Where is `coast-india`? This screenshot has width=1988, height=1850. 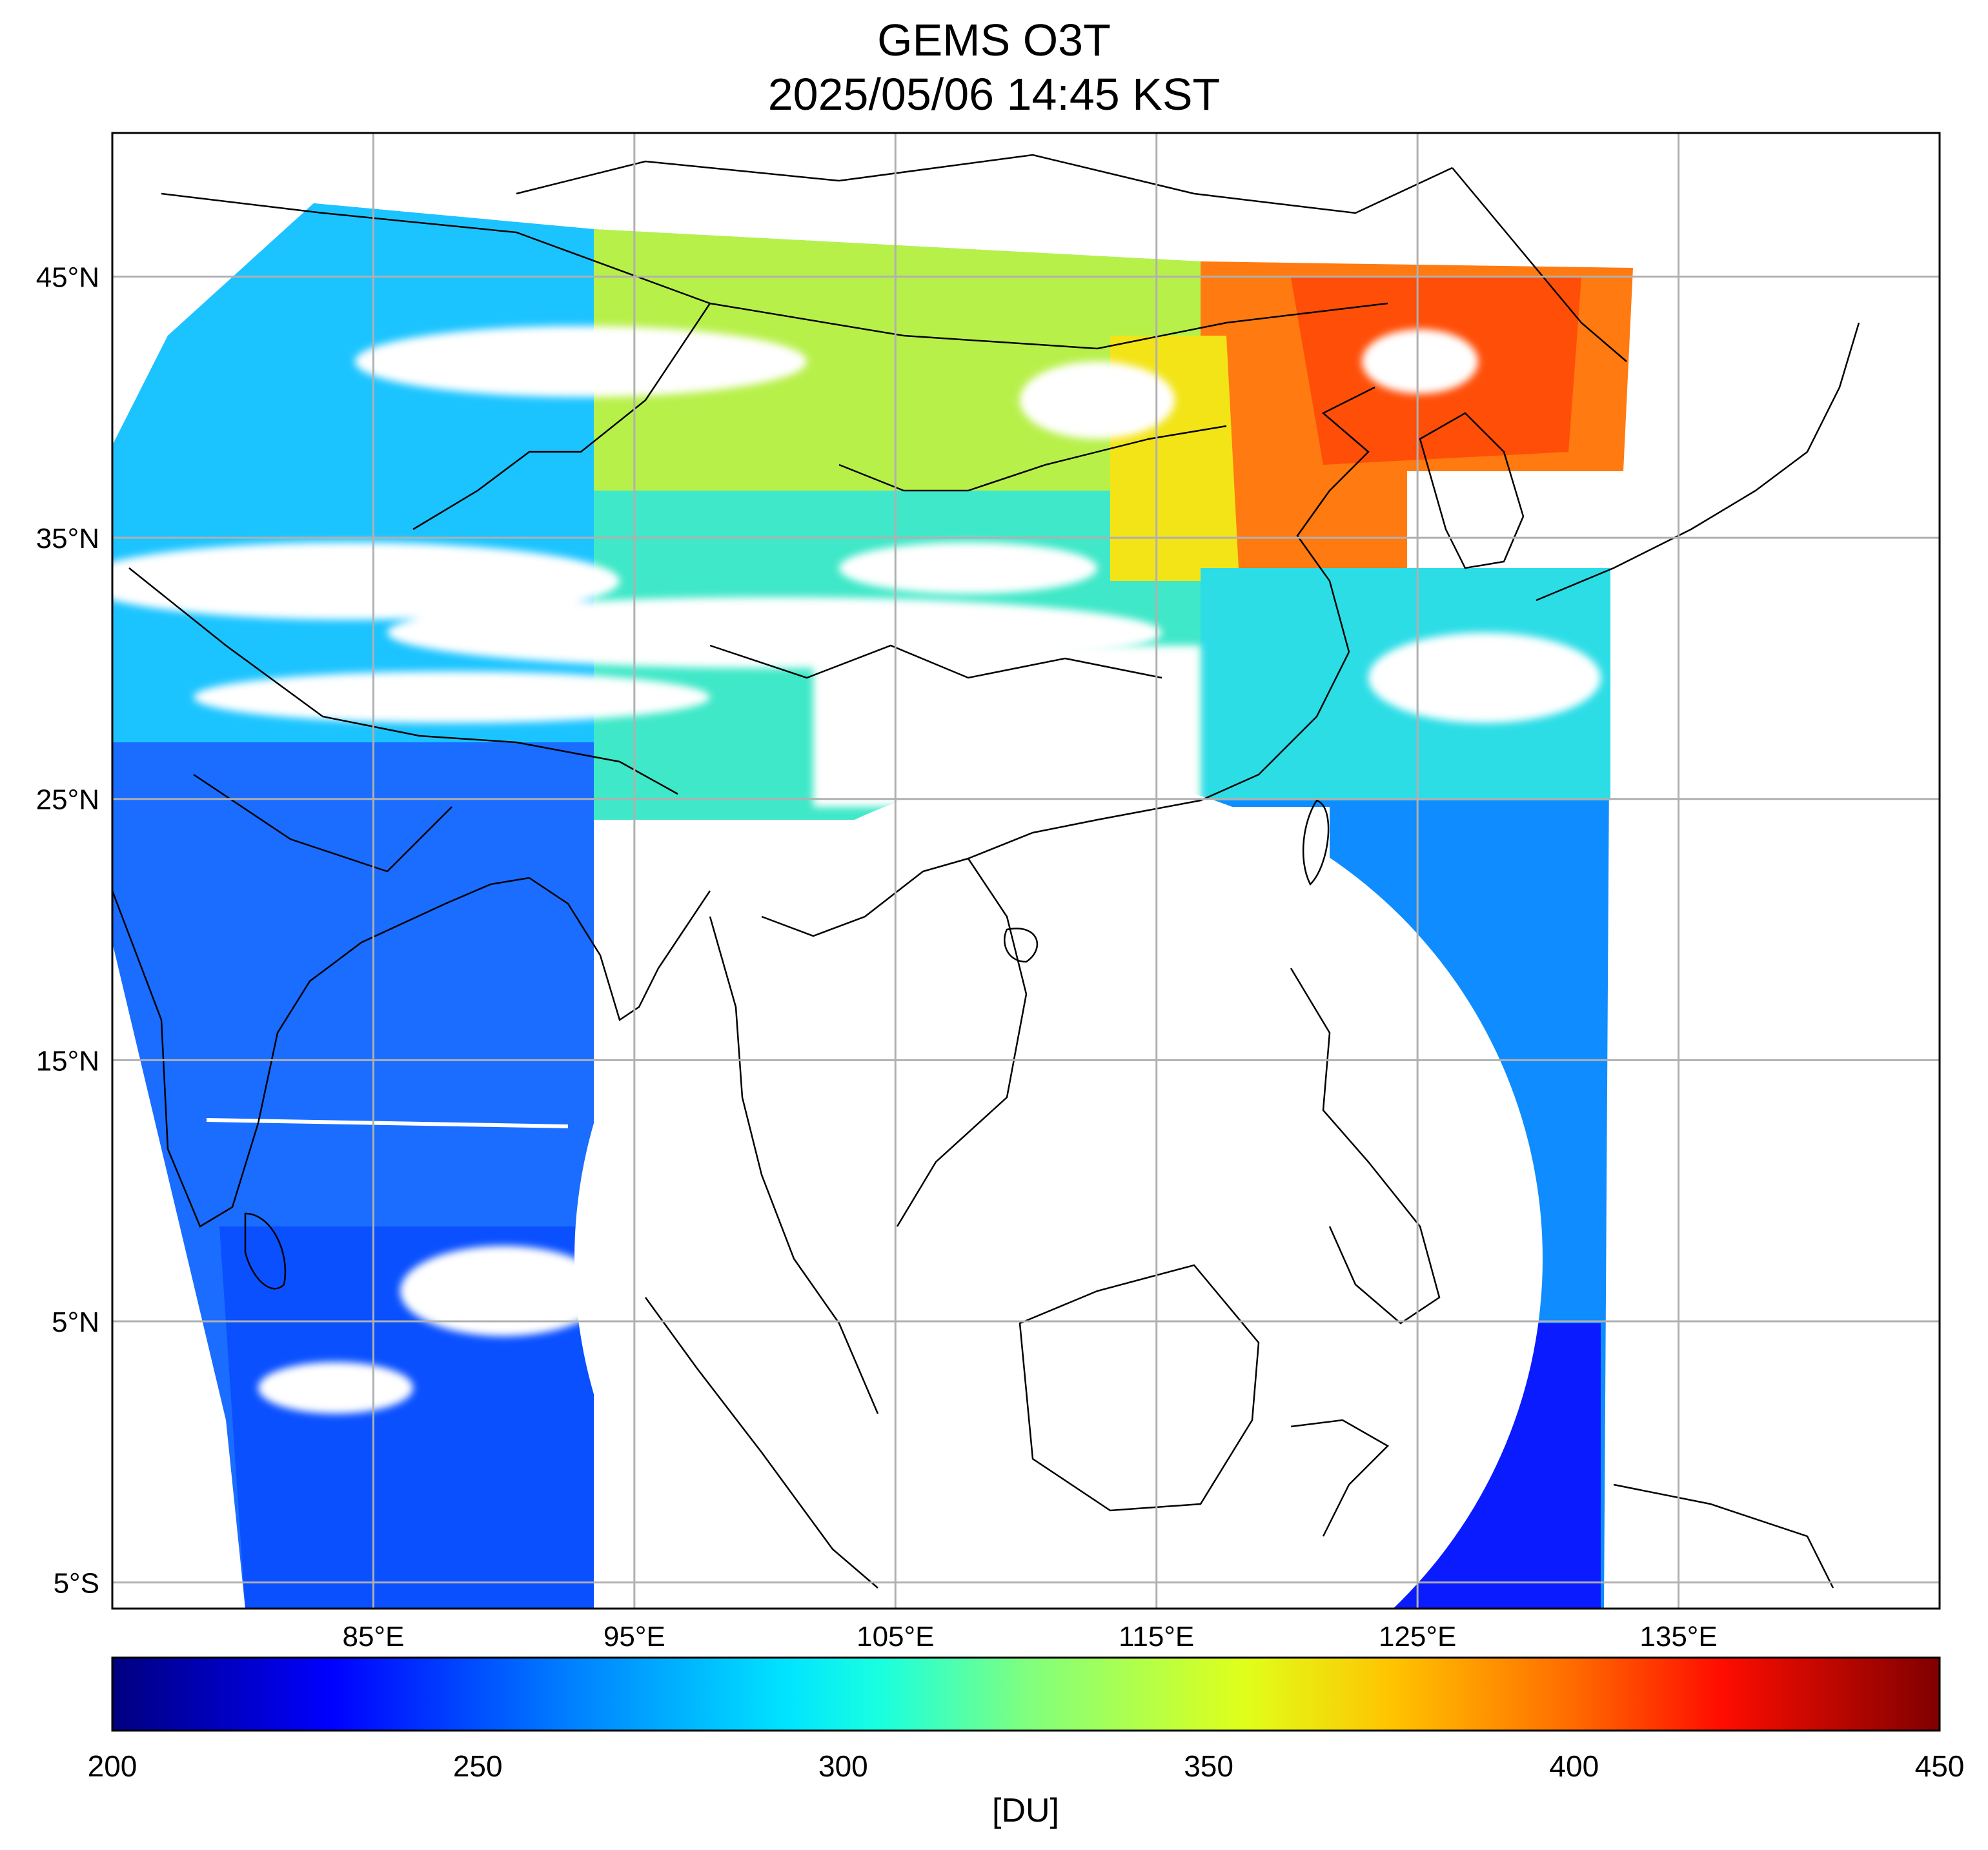
coast-india is located at coordinates (321, 1052).